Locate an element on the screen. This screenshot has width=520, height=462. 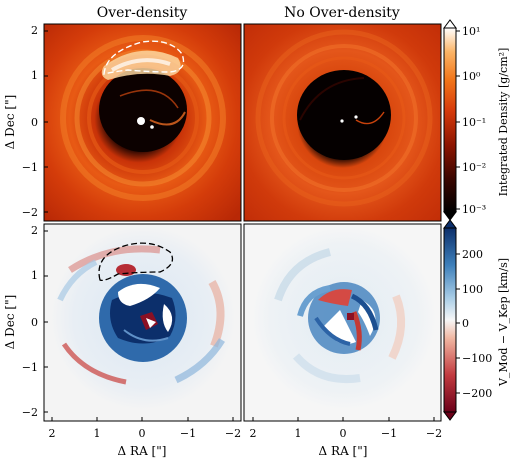
density-colorbar-label: Integrated Density [g/cm²] is located at coordinates (503, 122).